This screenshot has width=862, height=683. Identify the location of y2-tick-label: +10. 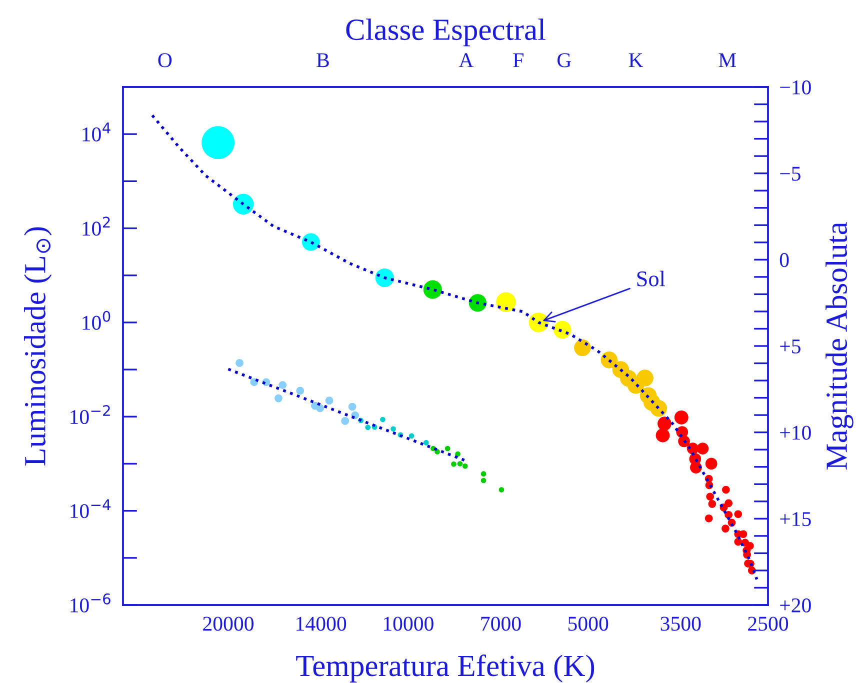
(795, 433).